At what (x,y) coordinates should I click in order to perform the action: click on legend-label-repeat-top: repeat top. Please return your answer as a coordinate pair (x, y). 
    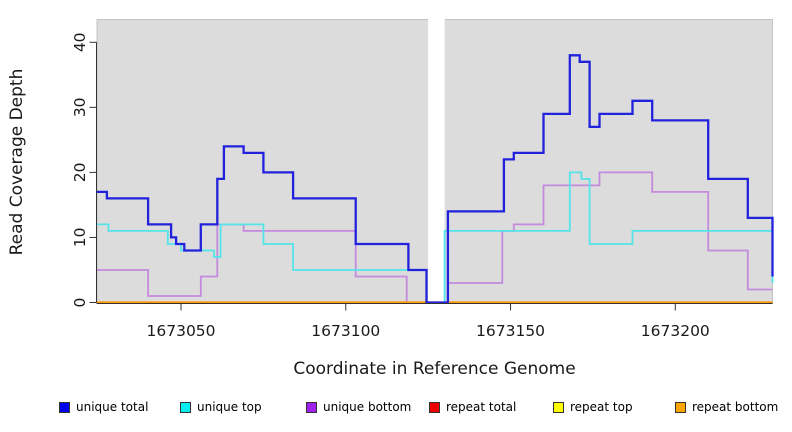
    Looking at the image, I should click on (601, 407).